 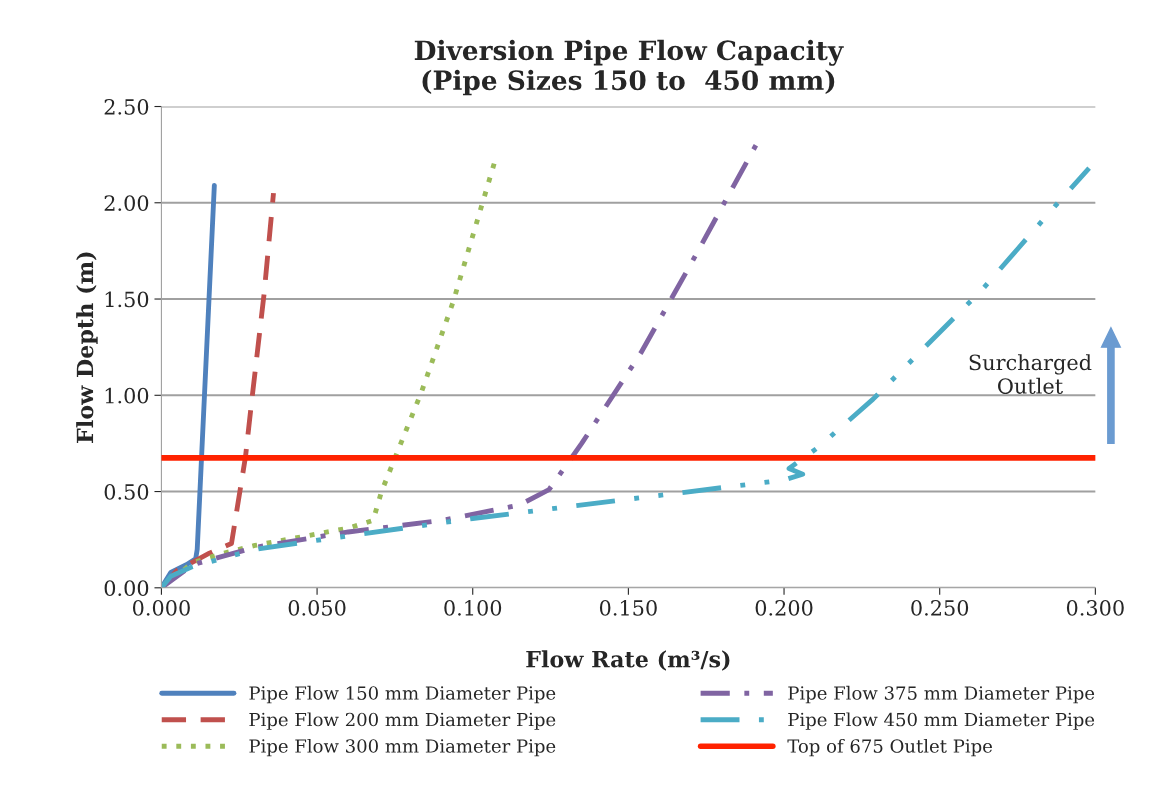 What do you see at coordinates (941, 694) in the screenshot?
I see `legend-label: Pipe Flow 375 mm Diameter Pipe` at bounding box center [941, 694].